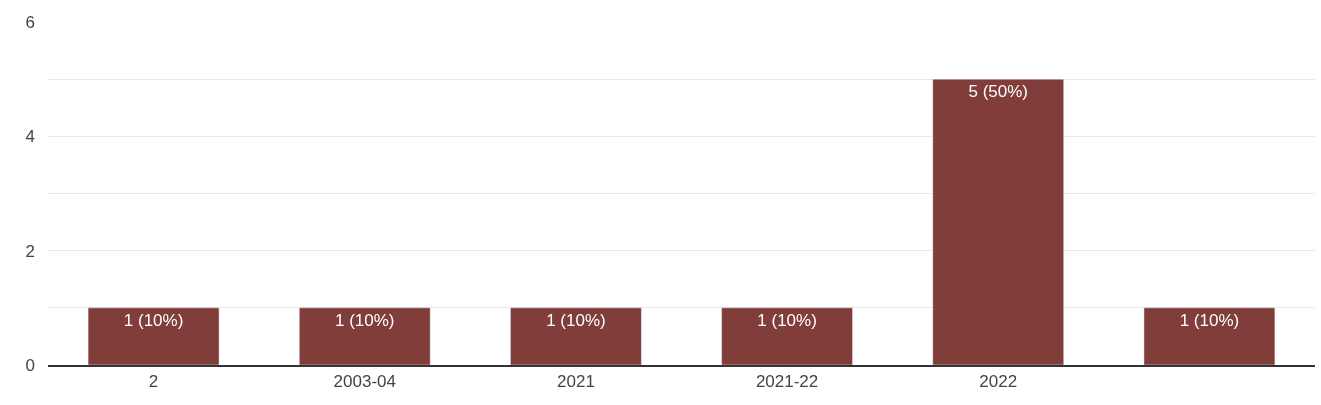 This screenshot has height=405, width=1321. I want to click on x-tick-label: 2003-04, so click(364, 382).